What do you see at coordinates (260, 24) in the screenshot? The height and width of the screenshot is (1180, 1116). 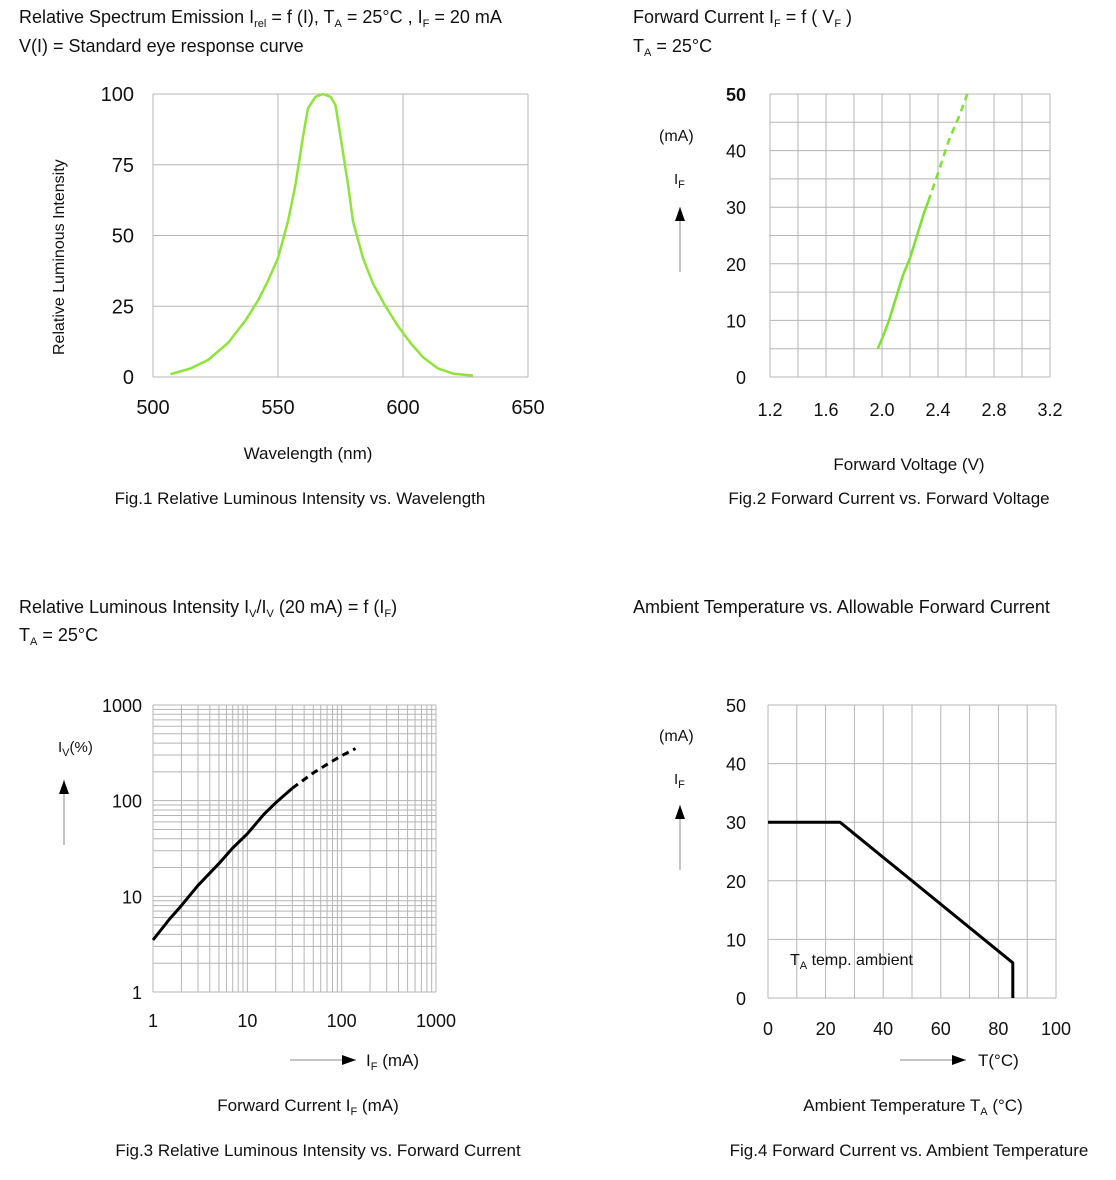 I see `subscript: rel` at bounding box center [260, 24].